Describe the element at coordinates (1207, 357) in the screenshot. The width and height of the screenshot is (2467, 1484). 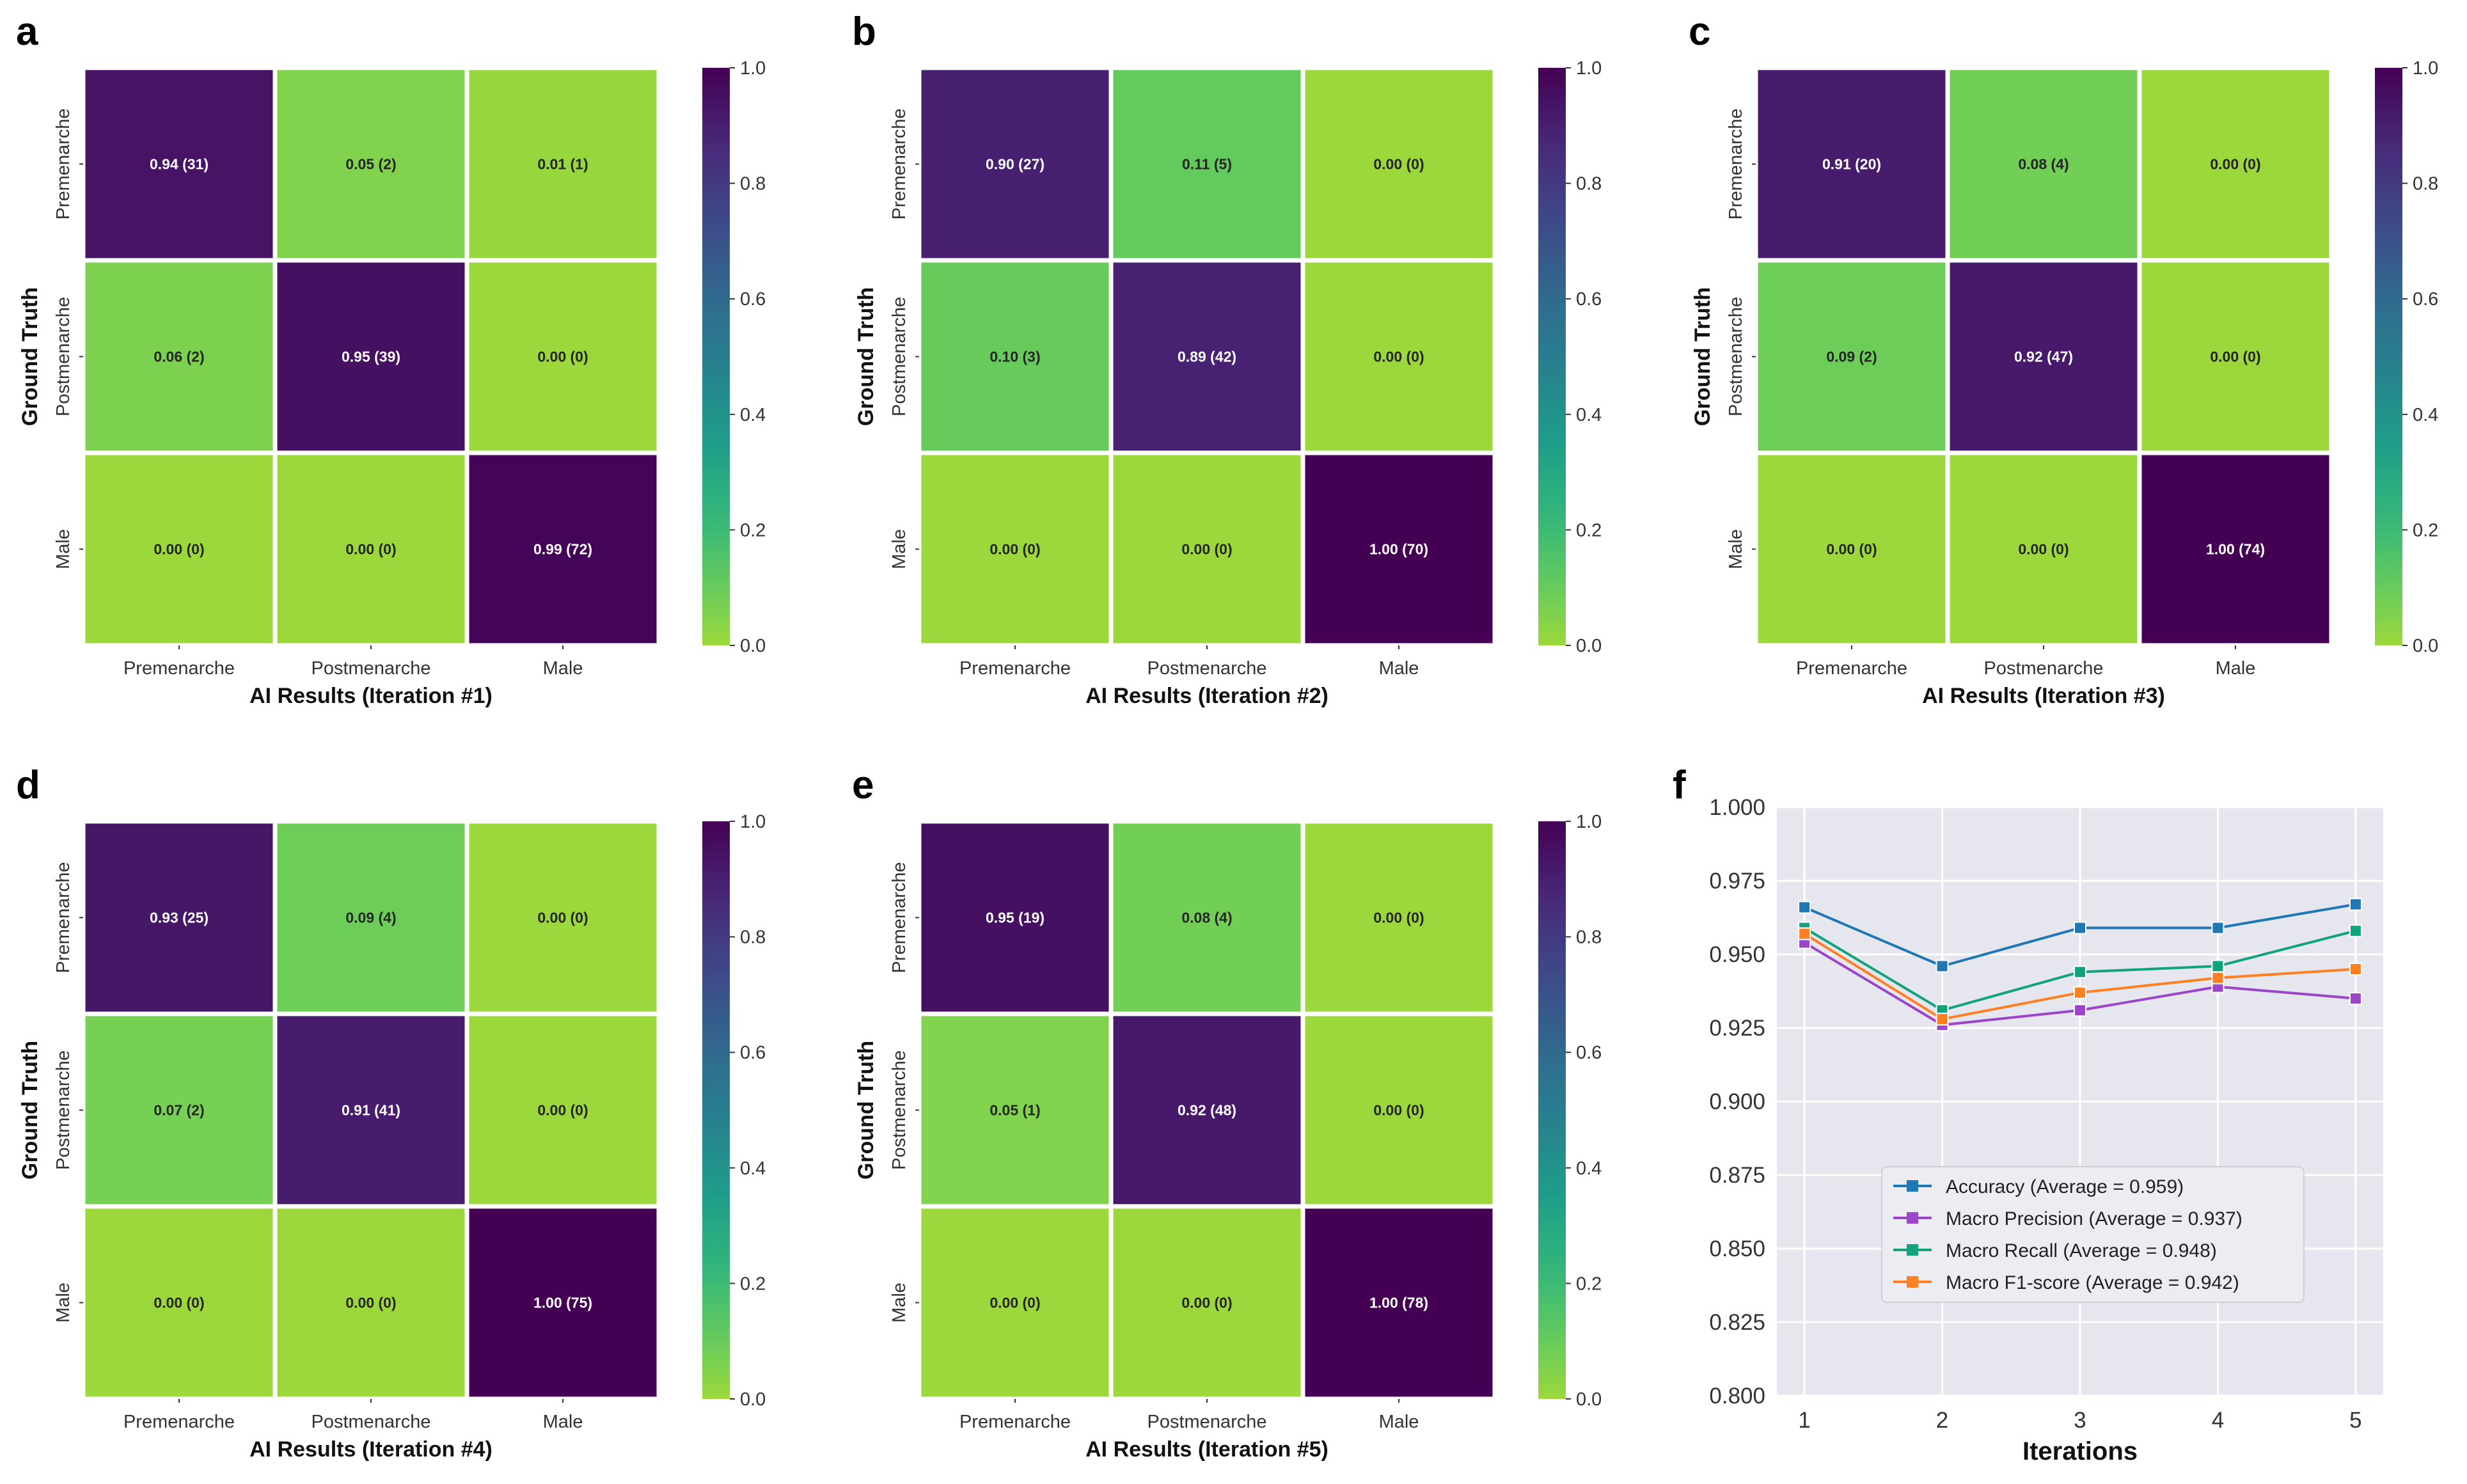
I see `cell-value-label: 0.89 (42)` at that location.